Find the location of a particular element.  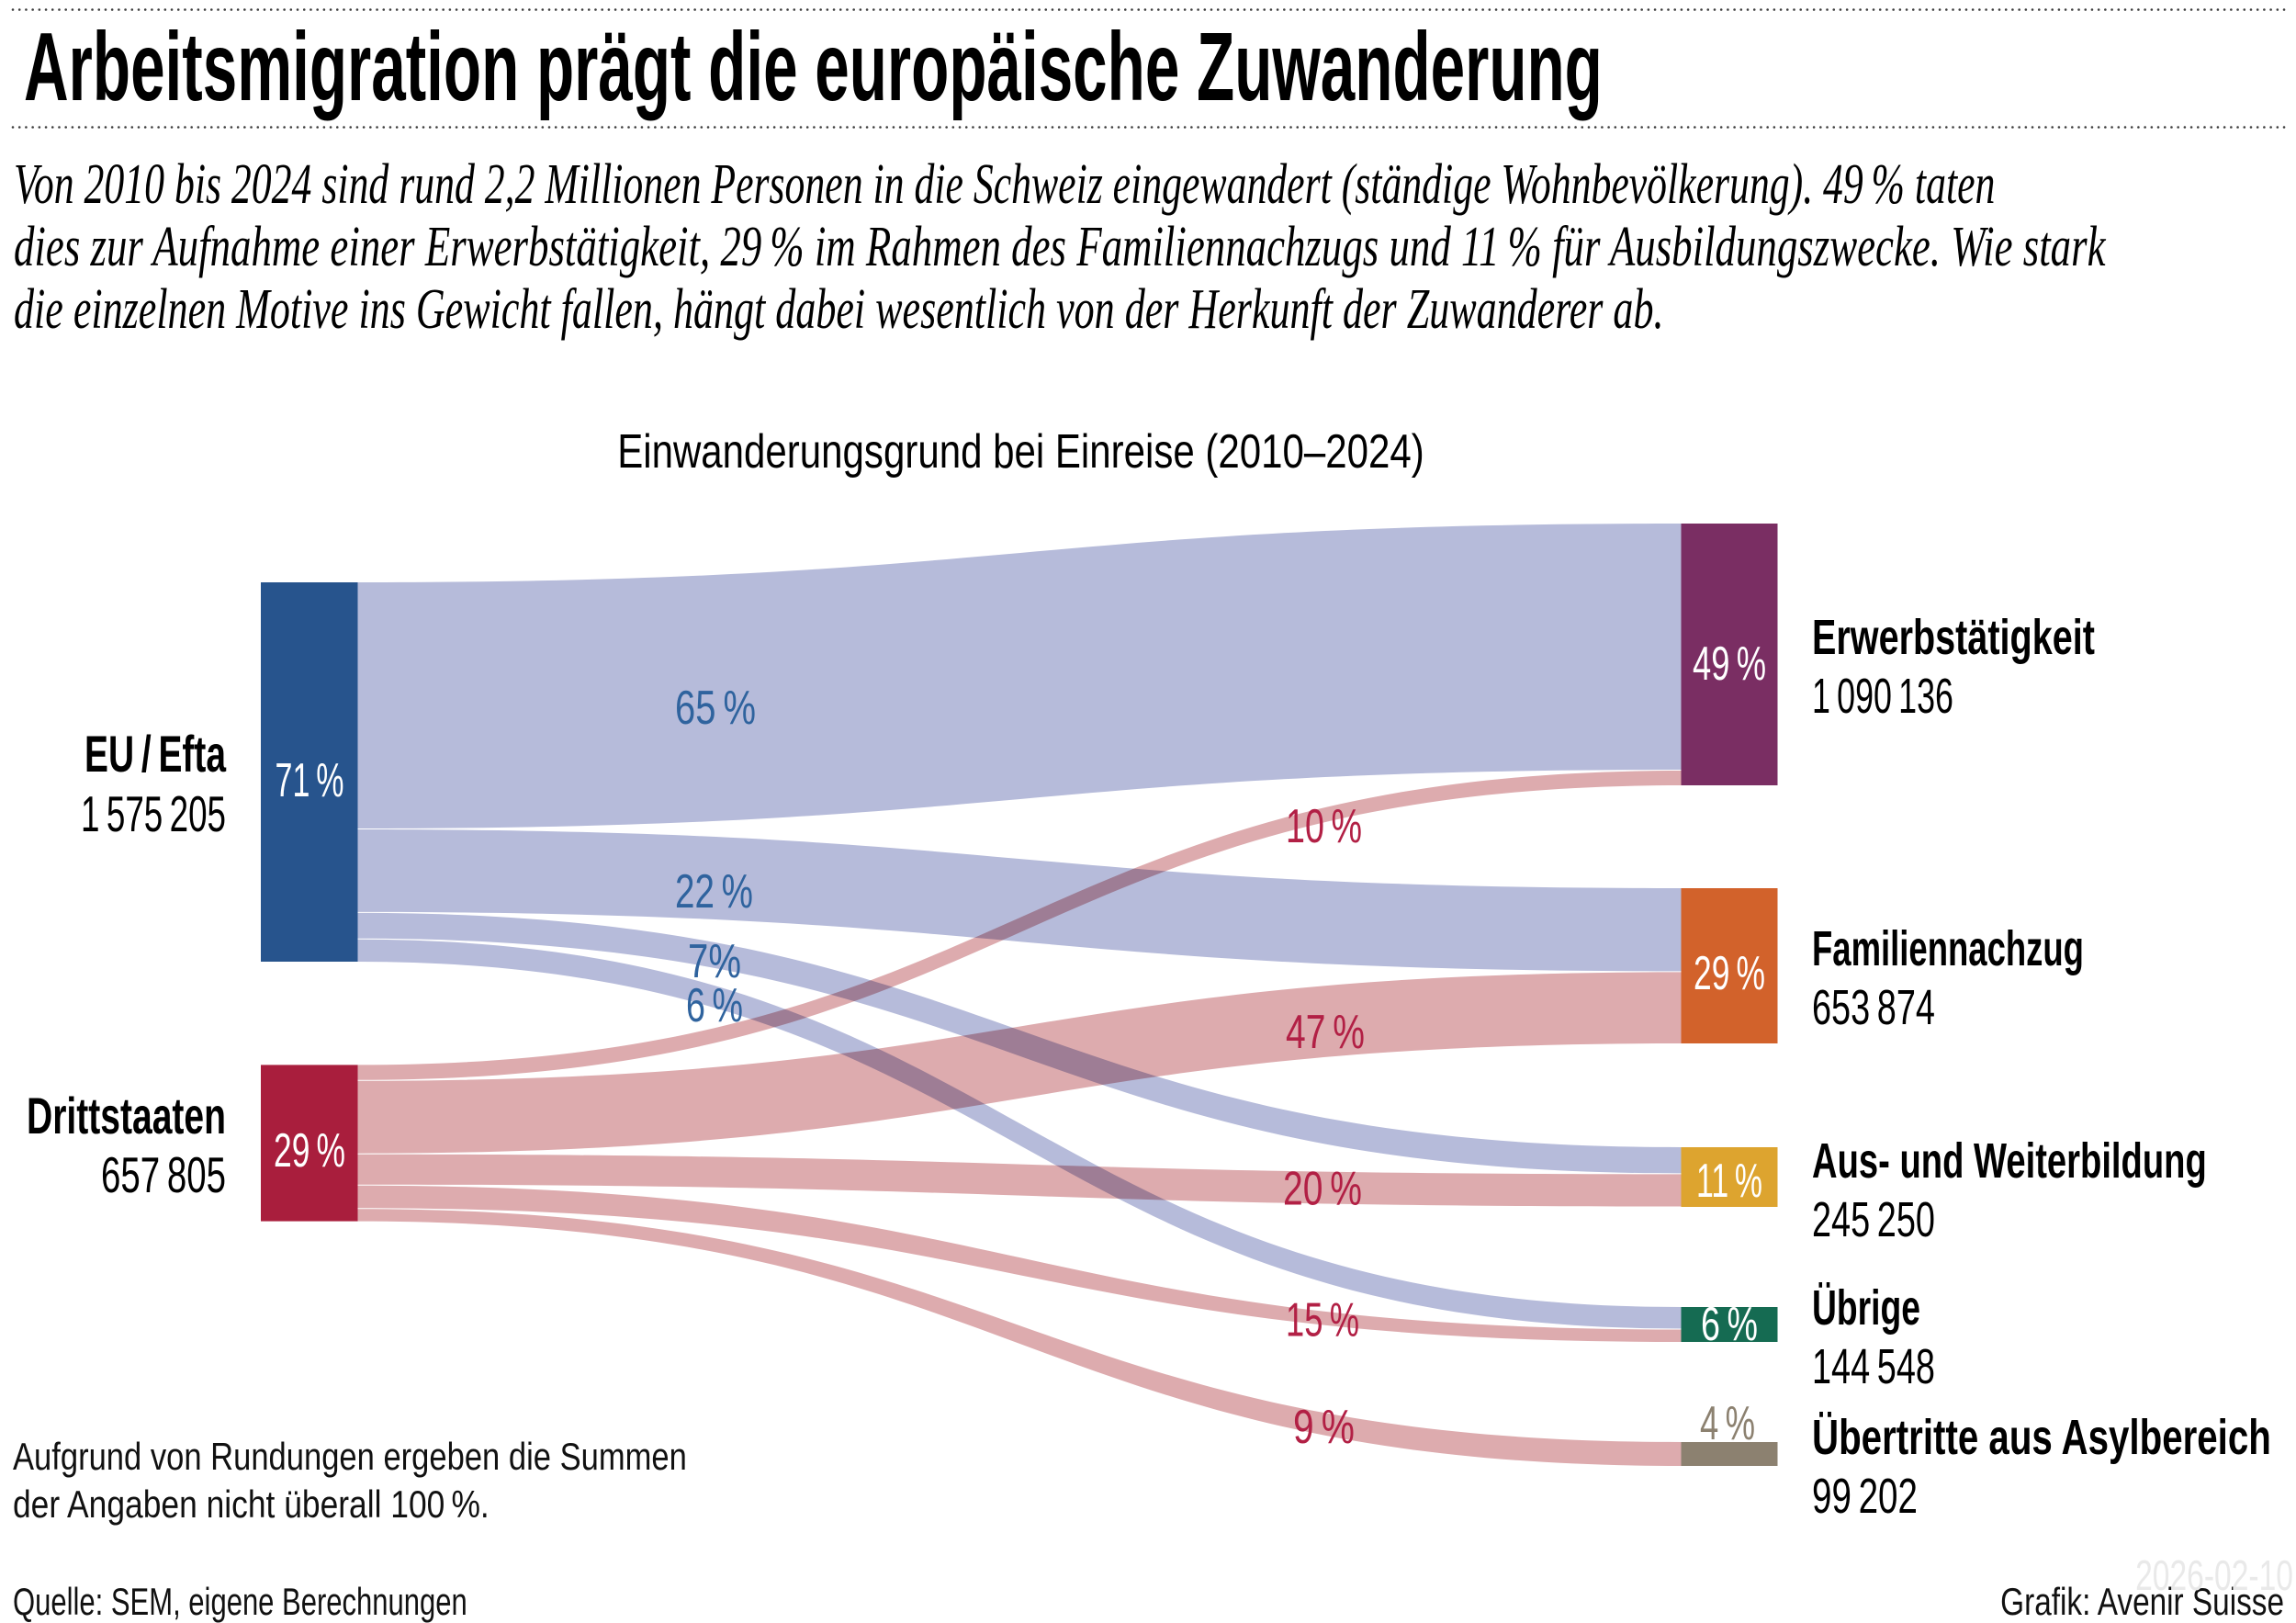

svg-text: 99 202 is located at coordinates (1865, 1496).